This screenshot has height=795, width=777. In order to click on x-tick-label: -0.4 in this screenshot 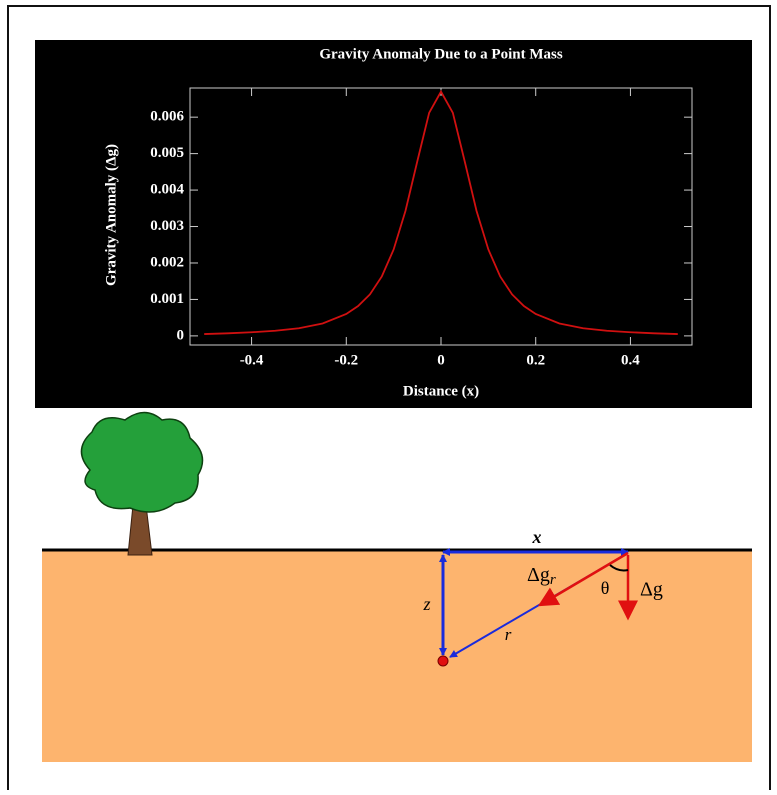, I will do `click(252, 360)`.